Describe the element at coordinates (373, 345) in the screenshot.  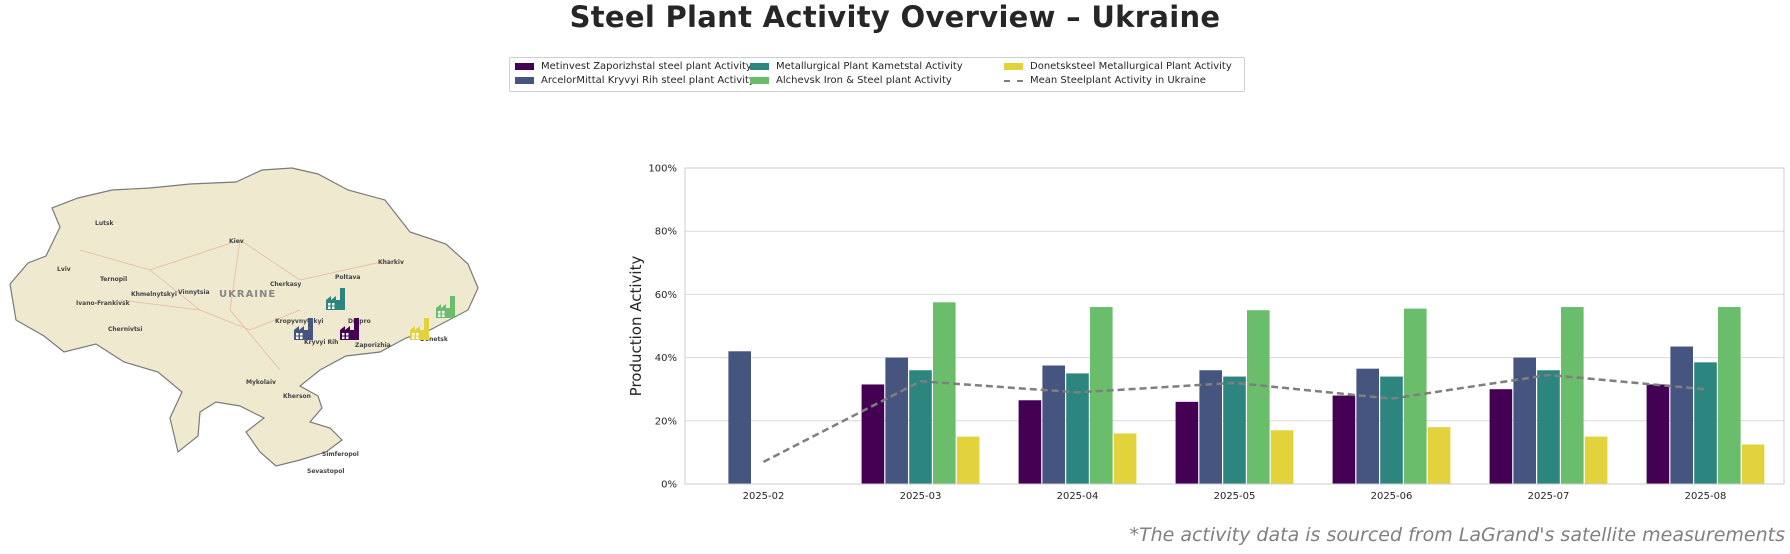
I see `map-city-label: Zaporizhia` at that location.